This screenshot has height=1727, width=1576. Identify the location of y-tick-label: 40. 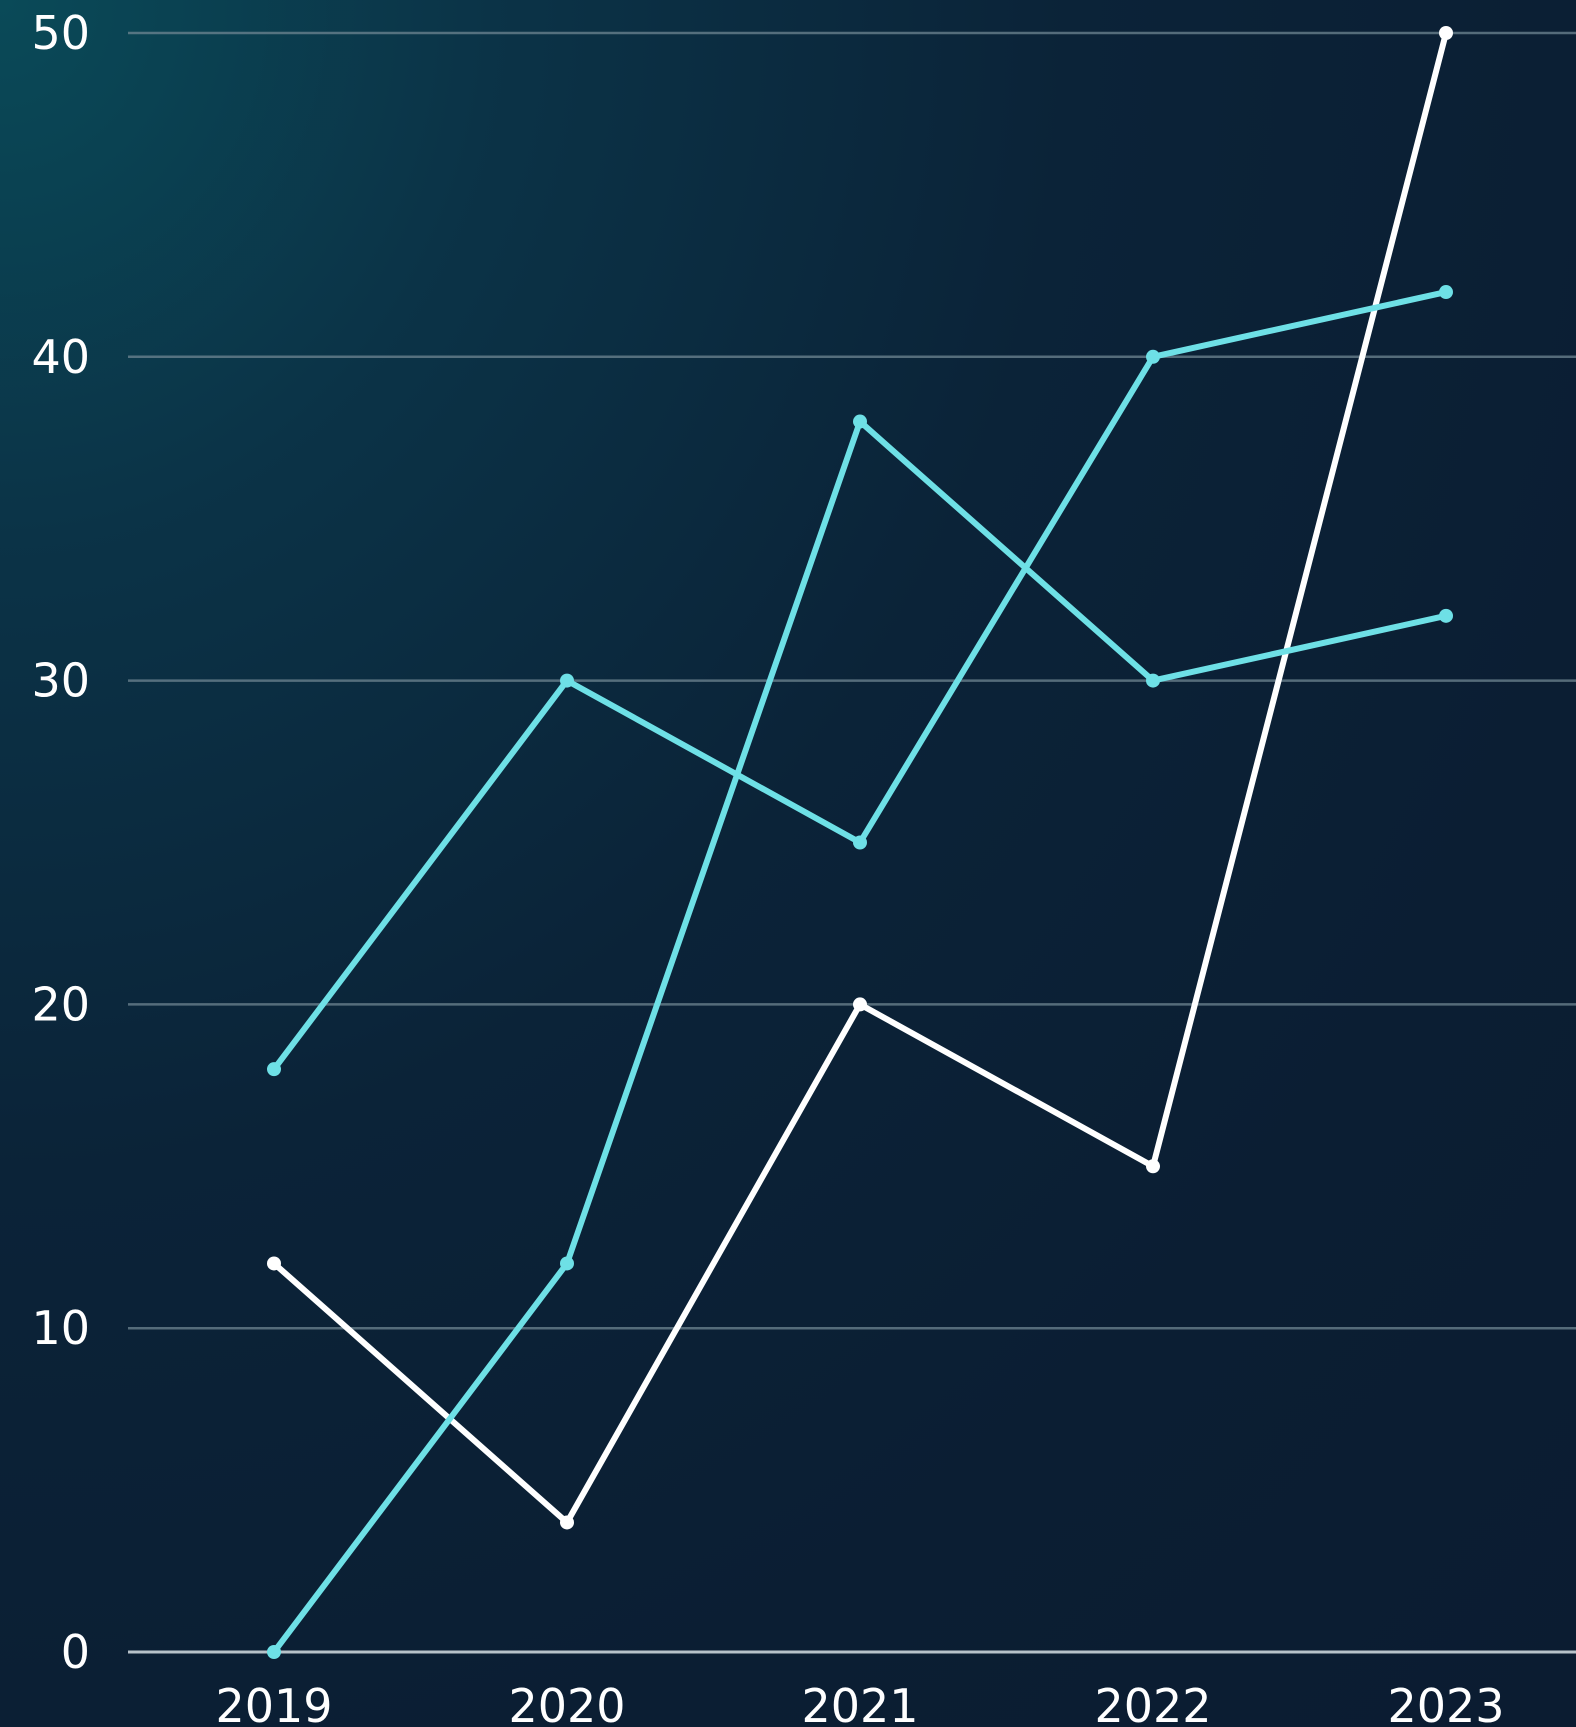
(60, 357).